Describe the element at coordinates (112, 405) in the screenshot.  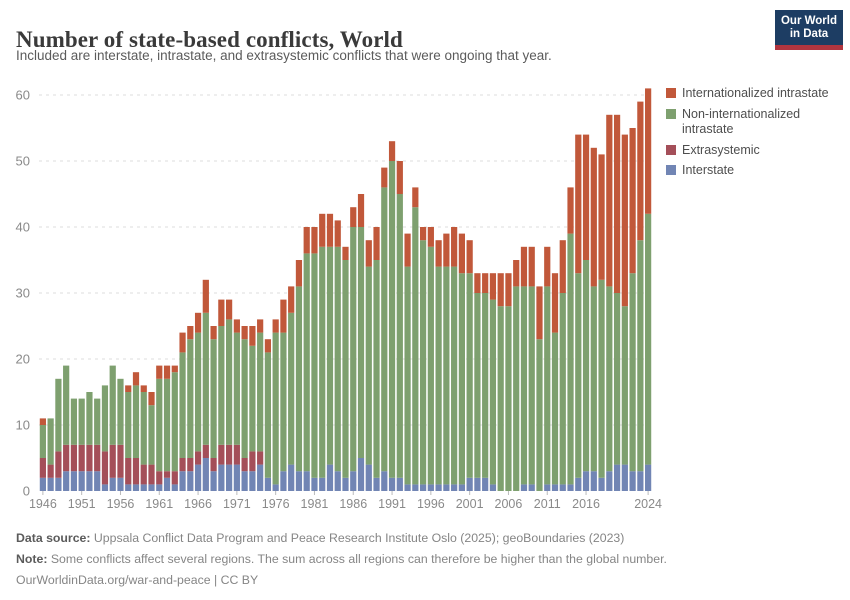
I see `bar-segment-1955-non_internationalized_intrastate` at that location.